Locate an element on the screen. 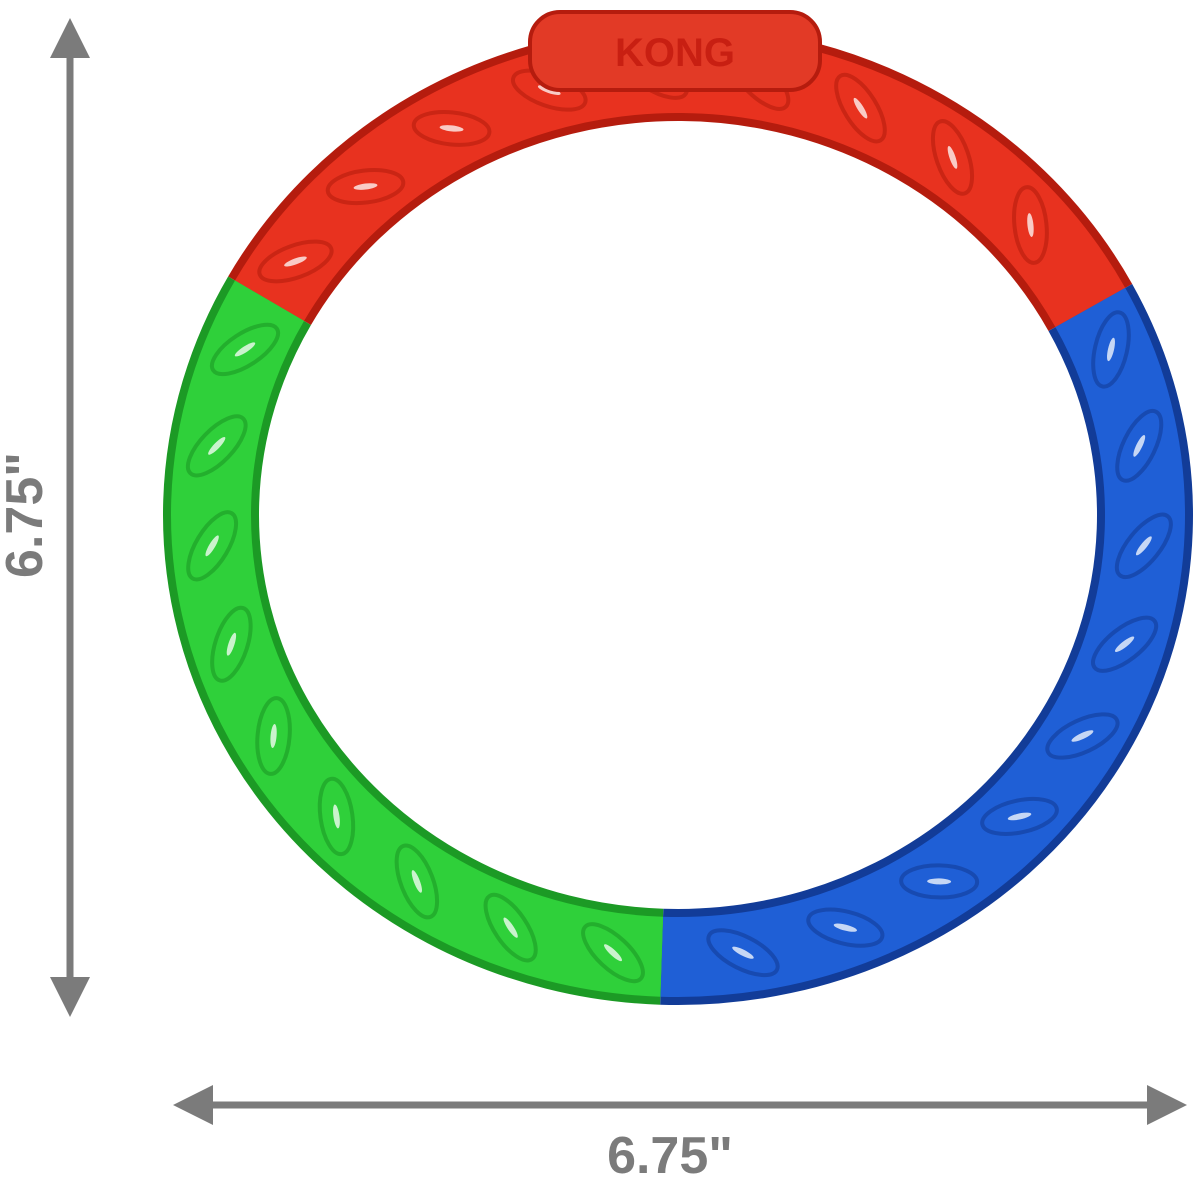 The height and width of the screenshot is (1177, 1200). height-dimension-arrow is located at coordinates (70, 517).